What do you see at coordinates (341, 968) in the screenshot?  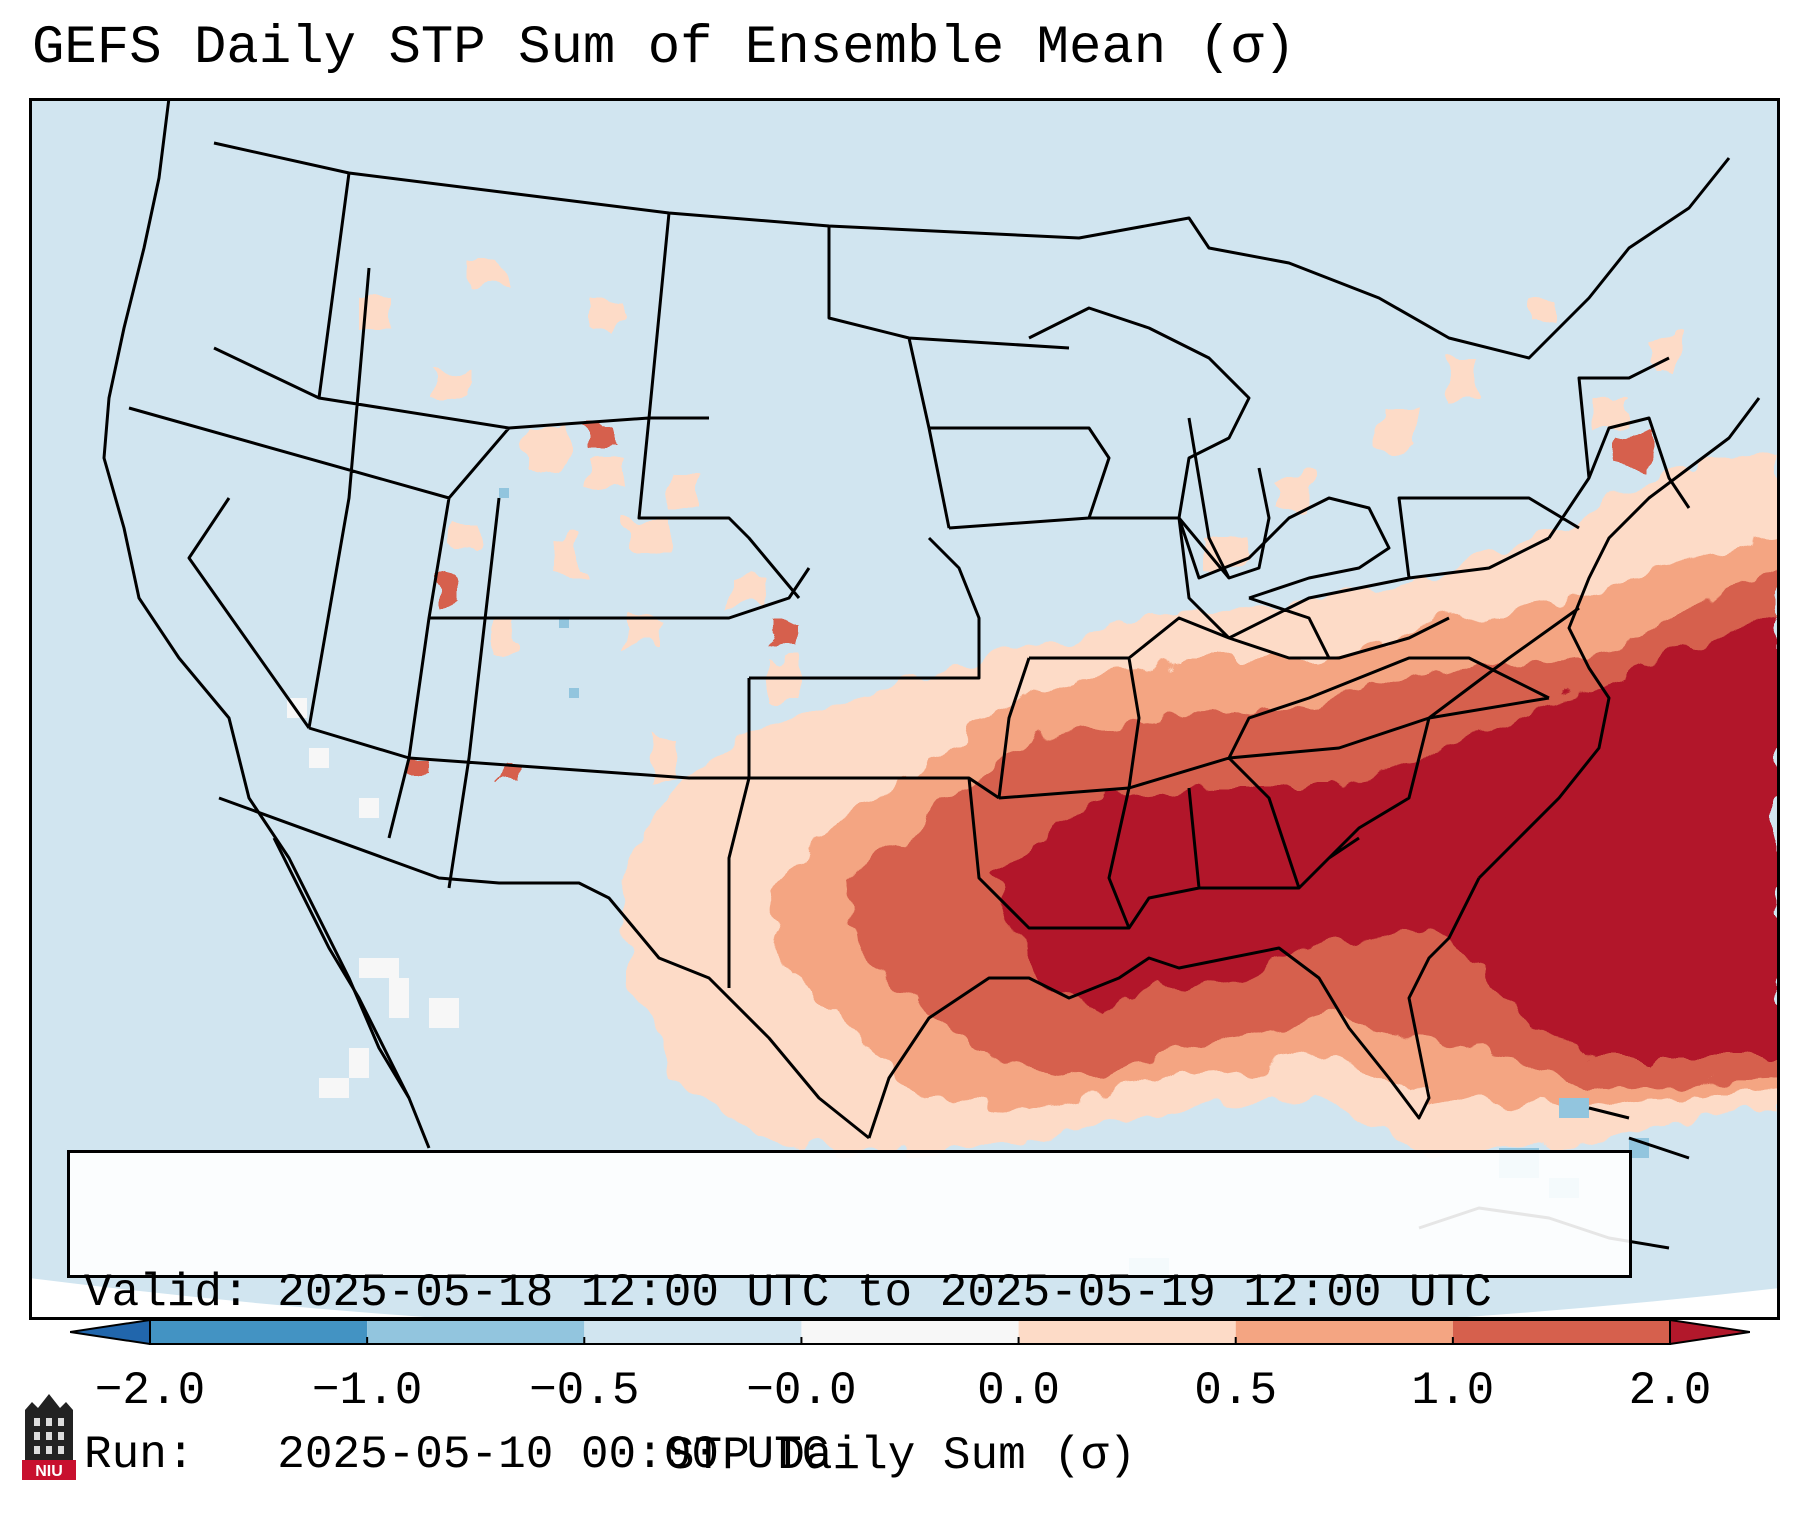 I see `baja-outline` at bounding box center [341, 968].